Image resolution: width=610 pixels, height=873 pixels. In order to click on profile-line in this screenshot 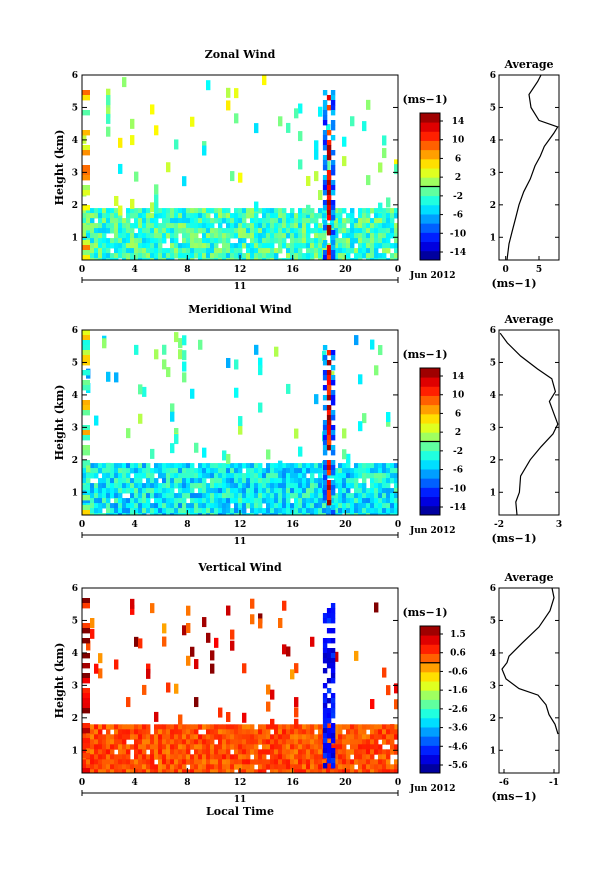, I will do `click(529, 424)`.